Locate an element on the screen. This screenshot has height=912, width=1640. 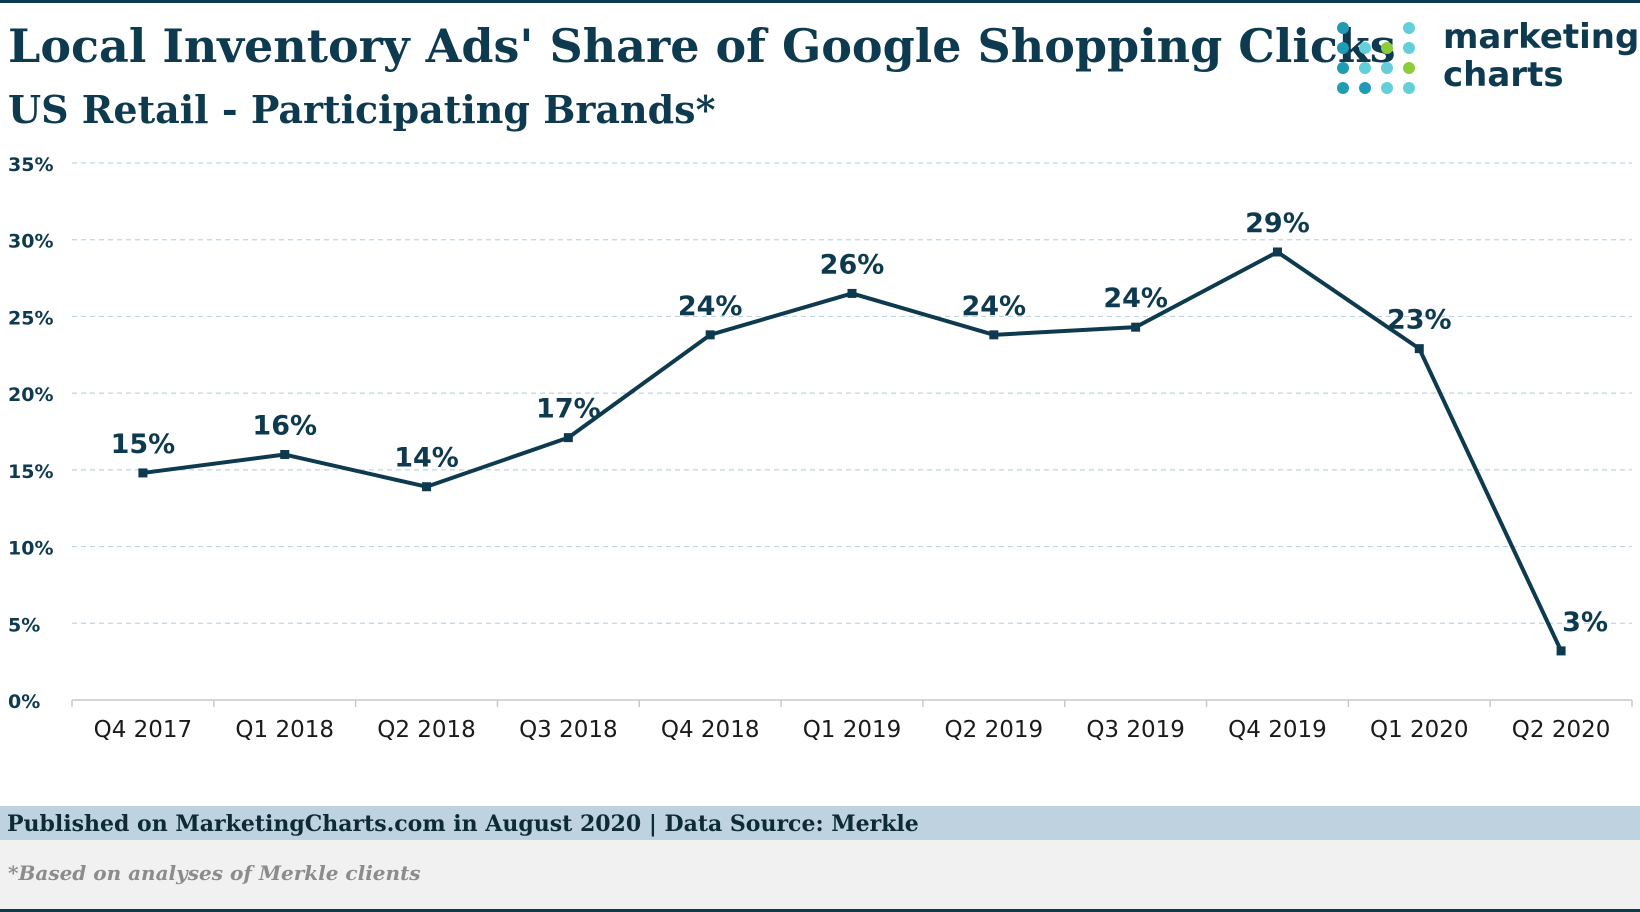
y-tick-label: 15% is located at coordinates (30, 472).